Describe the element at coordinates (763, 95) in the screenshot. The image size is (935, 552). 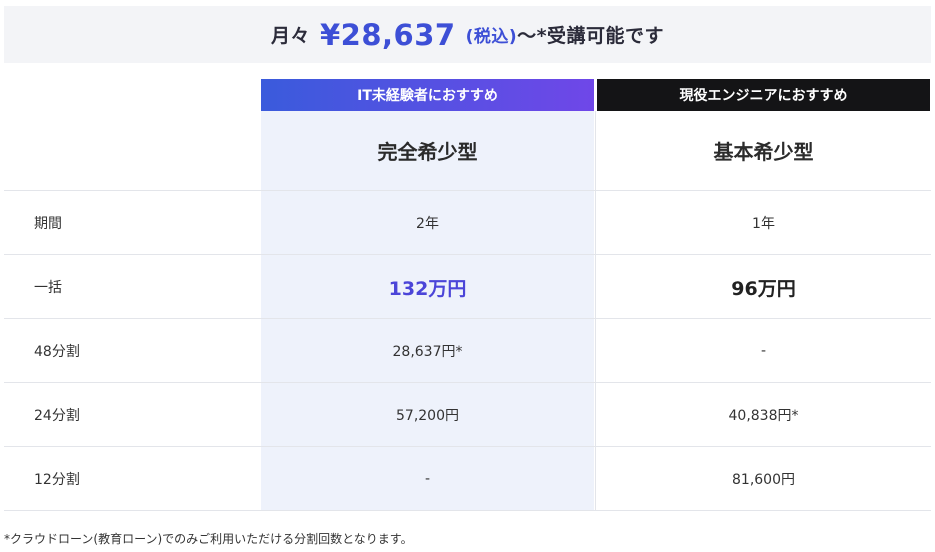
I see `plan-2-recommendation-tag: 現役エンジニアにおすすめ` at that location.